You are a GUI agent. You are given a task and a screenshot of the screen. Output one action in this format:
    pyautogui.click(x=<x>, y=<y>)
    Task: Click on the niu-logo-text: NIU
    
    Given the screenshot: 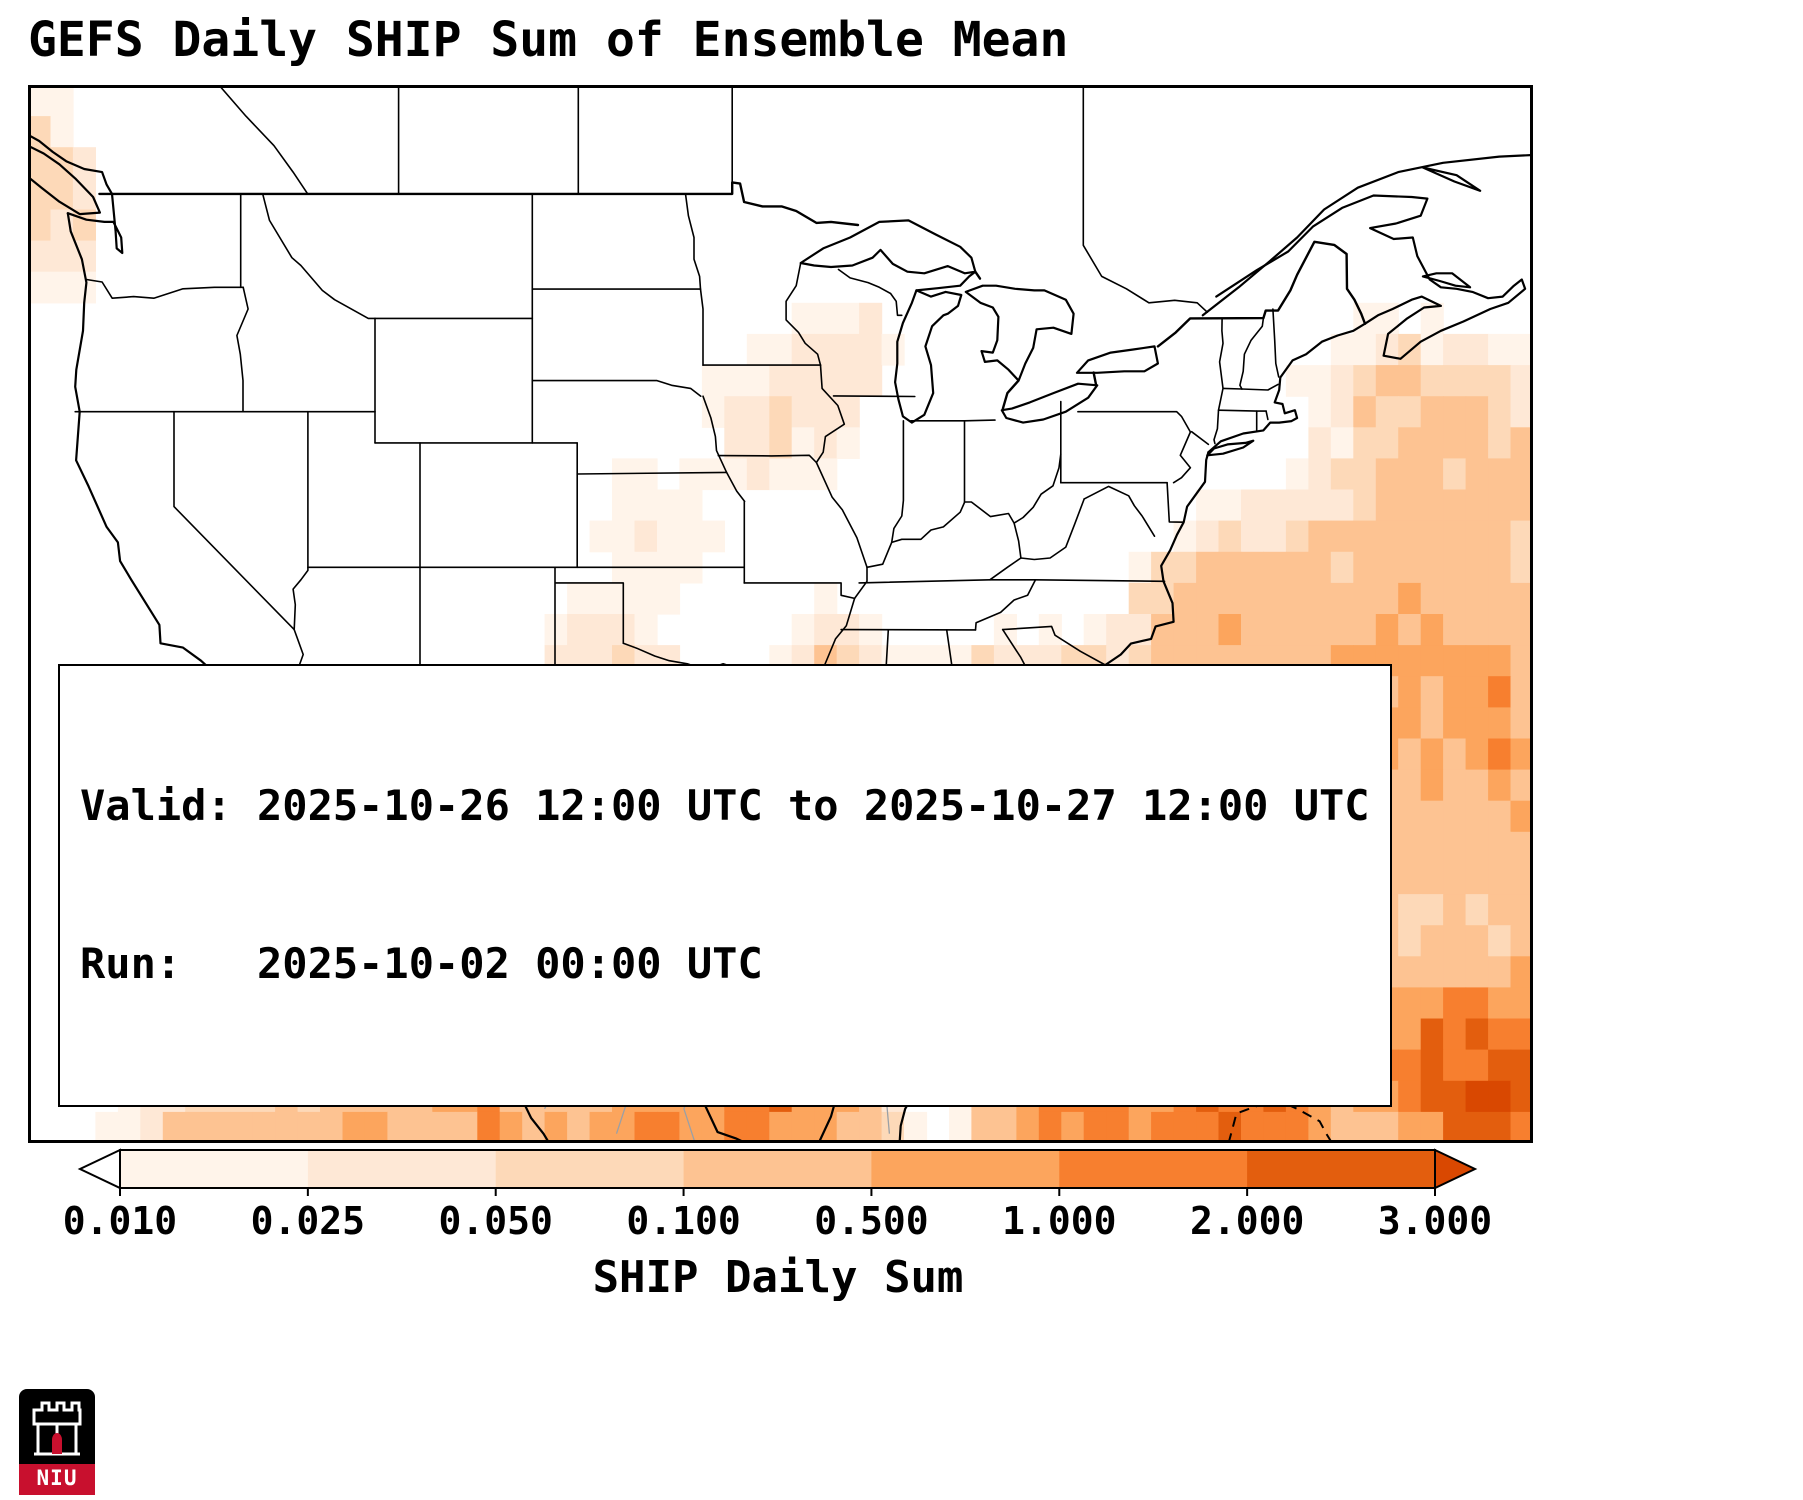 What is the action you would take?
    pyautogui.click(x=57, y=1478)
    